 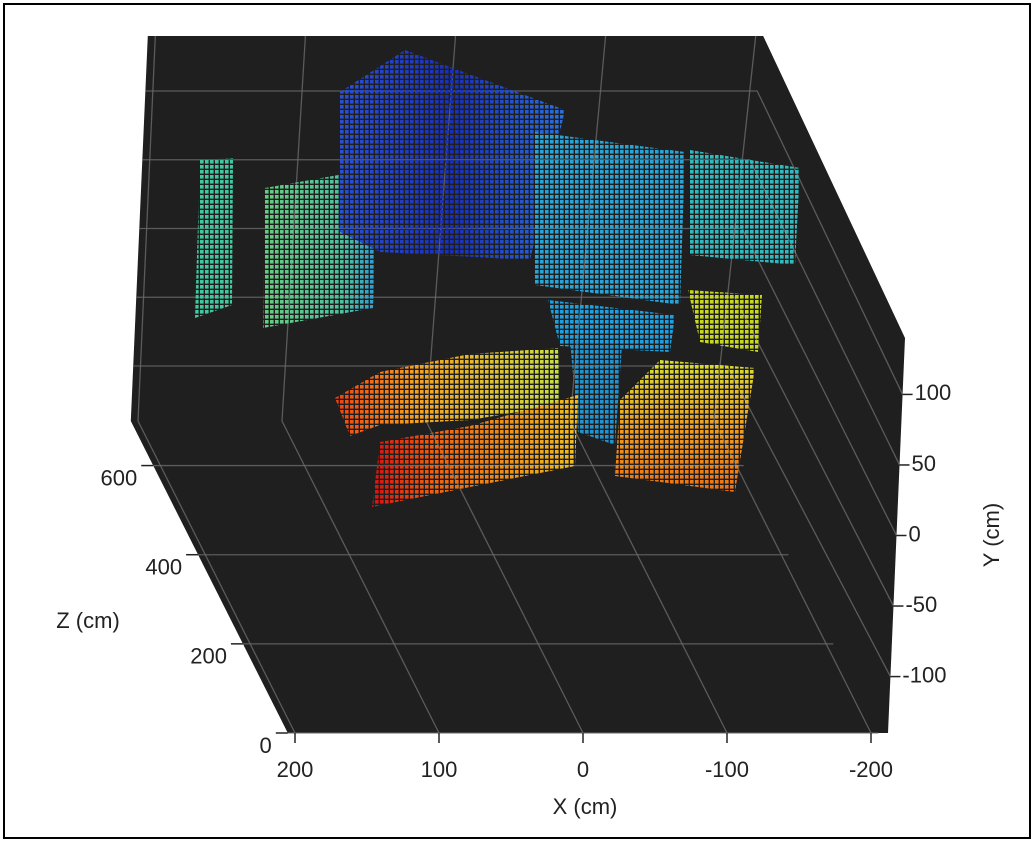 I want to click on y-axis-label: Y (cm), so click(x=991, y=535).